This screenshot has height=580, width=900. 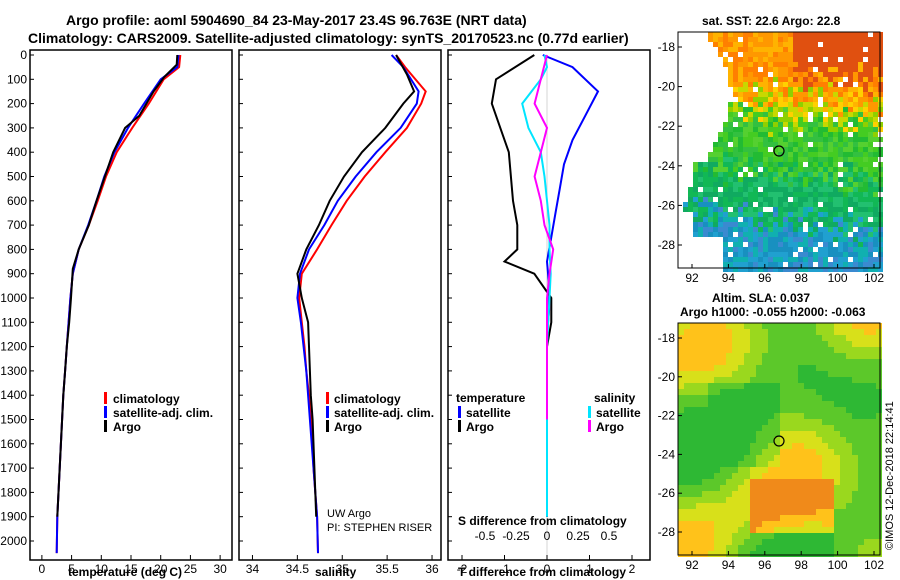 I want to click on x-tick-label: 25, so click(x=191, y=569).